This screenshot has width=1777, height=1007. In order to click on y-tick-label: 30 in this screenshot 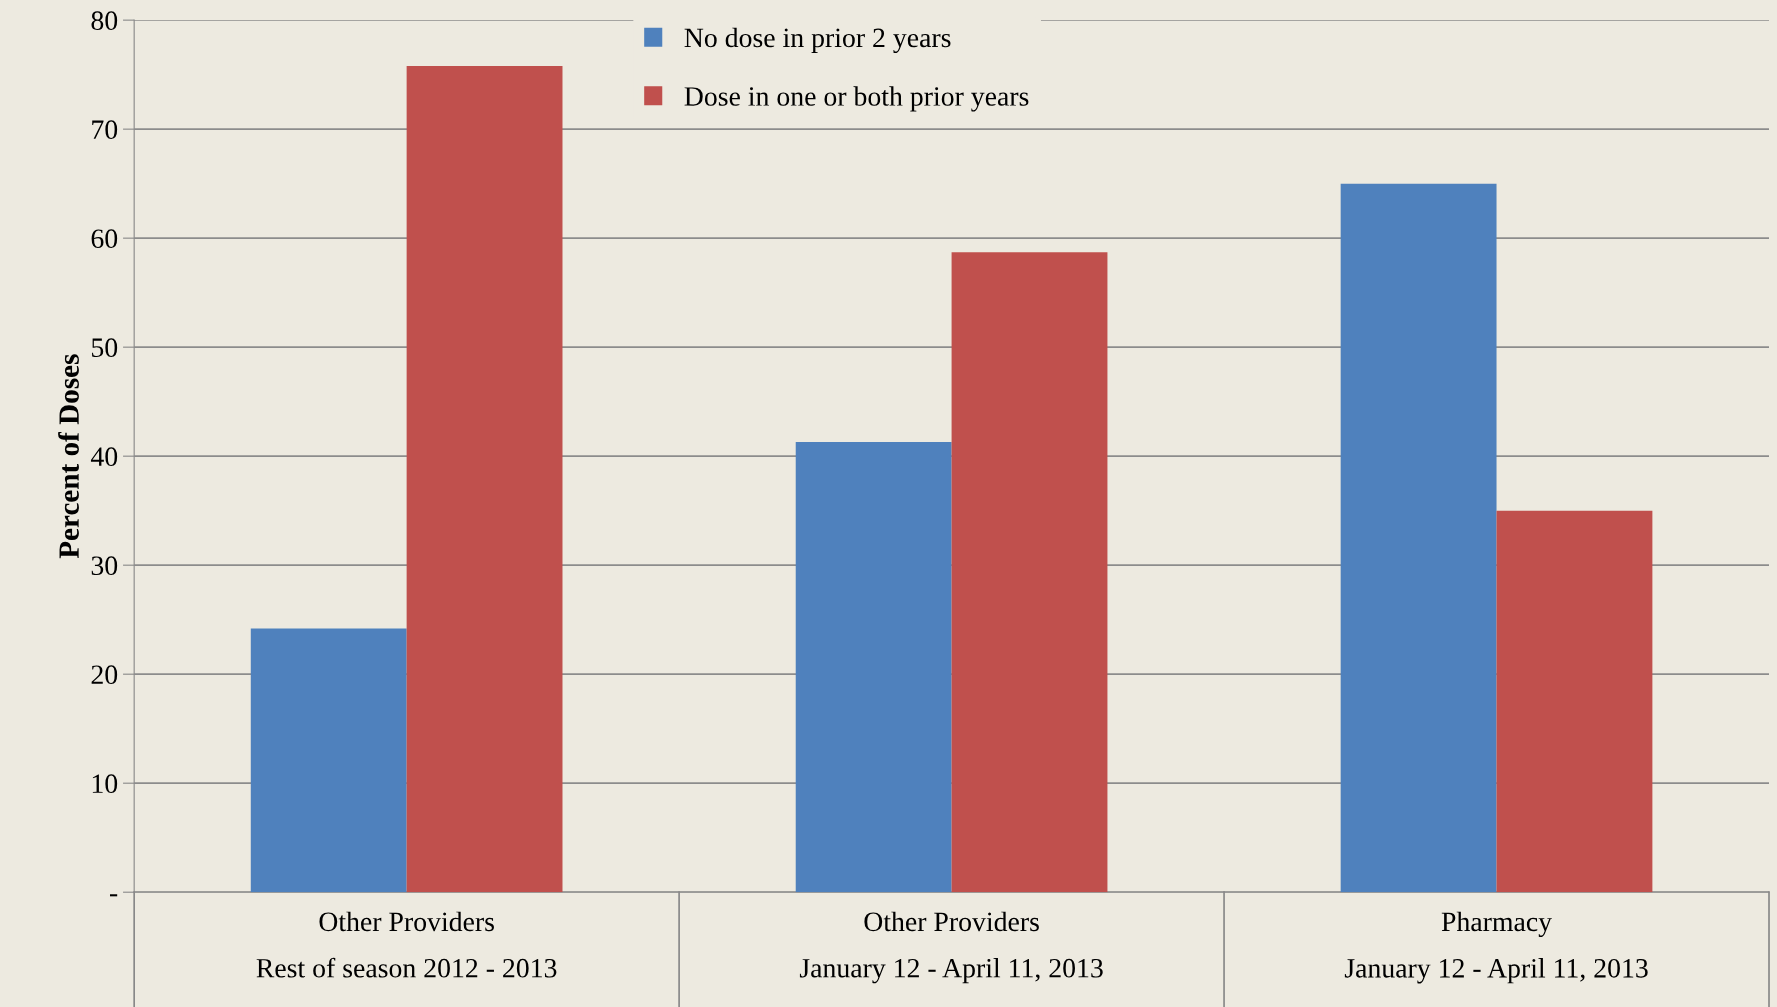, I will do `click(104, 566)`.